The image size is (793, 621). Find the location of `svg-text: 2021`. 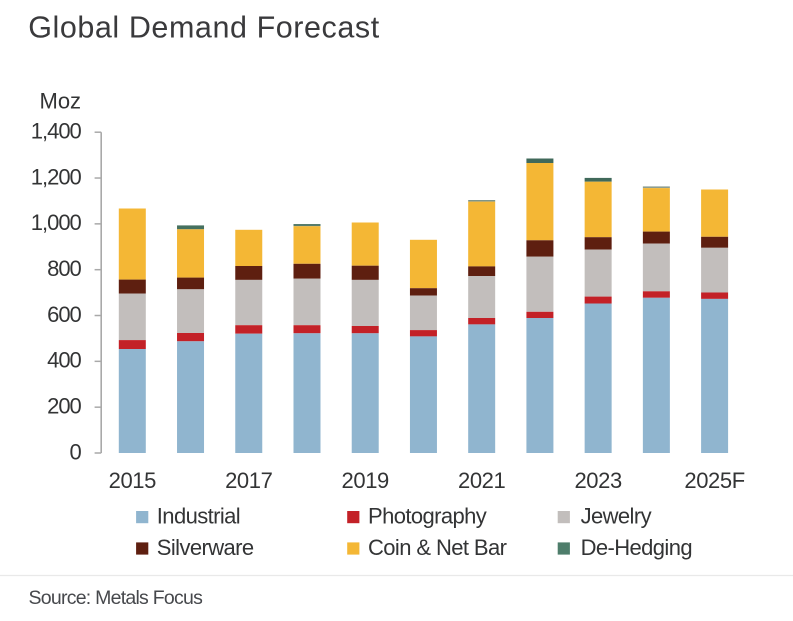

svg-text: 2021 is located at coordinates (482, 480).